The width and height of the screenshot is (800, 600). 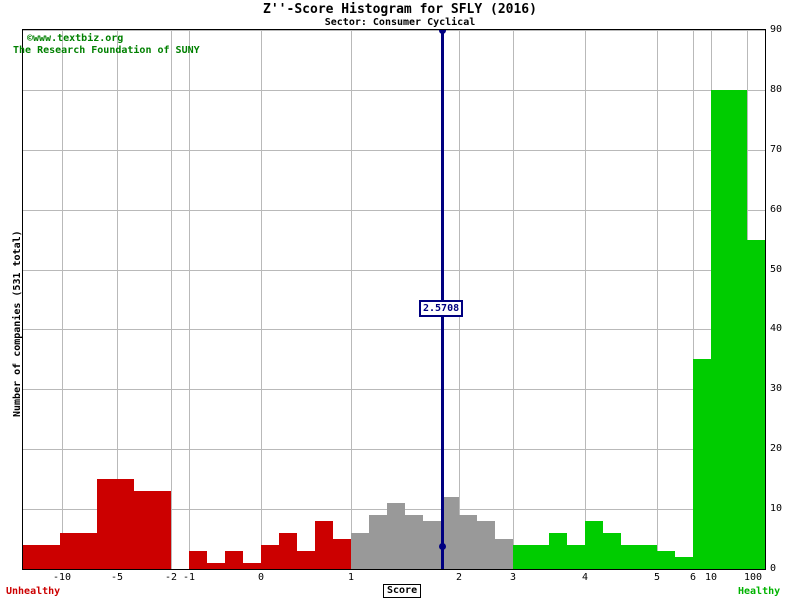 What do you see at coordinates (693, 577) in the screenshot?
I see `x-tick-label: 6` at bounding box center [693, 577].